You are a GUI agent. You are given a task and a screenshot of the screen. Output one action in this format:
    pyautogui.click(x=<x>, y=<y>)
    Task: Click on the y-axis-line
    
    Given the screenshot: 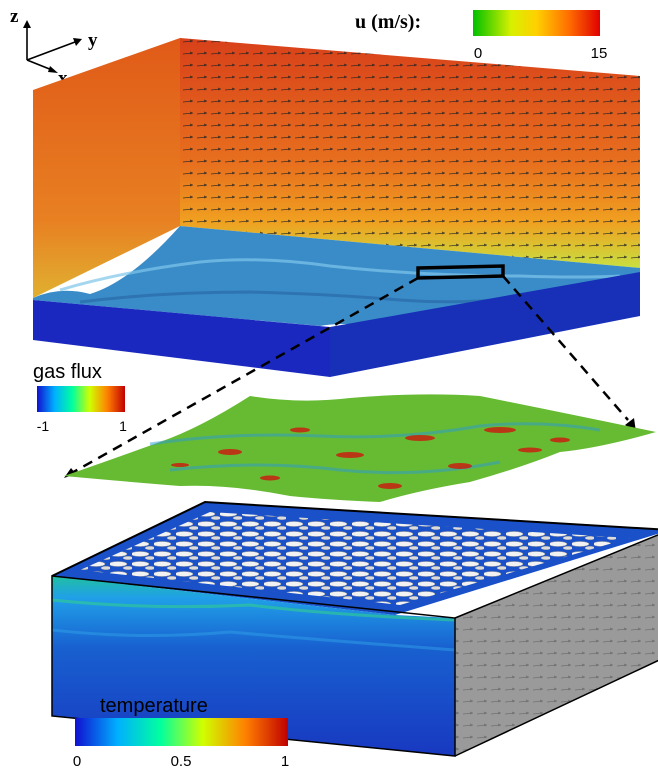 What is the action you would take?
    pyautogui.click(x=51, y=51)
    